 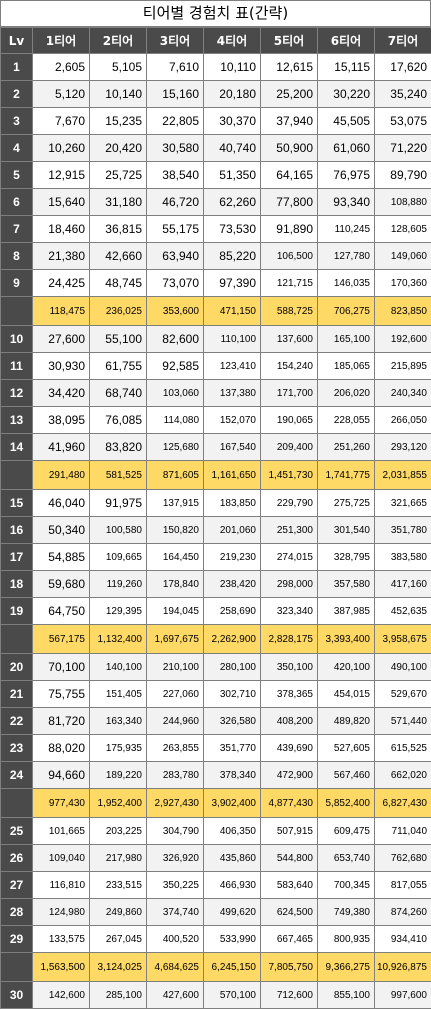 I want to click on exp-cell: 97,390, so click(x=232, y=283).